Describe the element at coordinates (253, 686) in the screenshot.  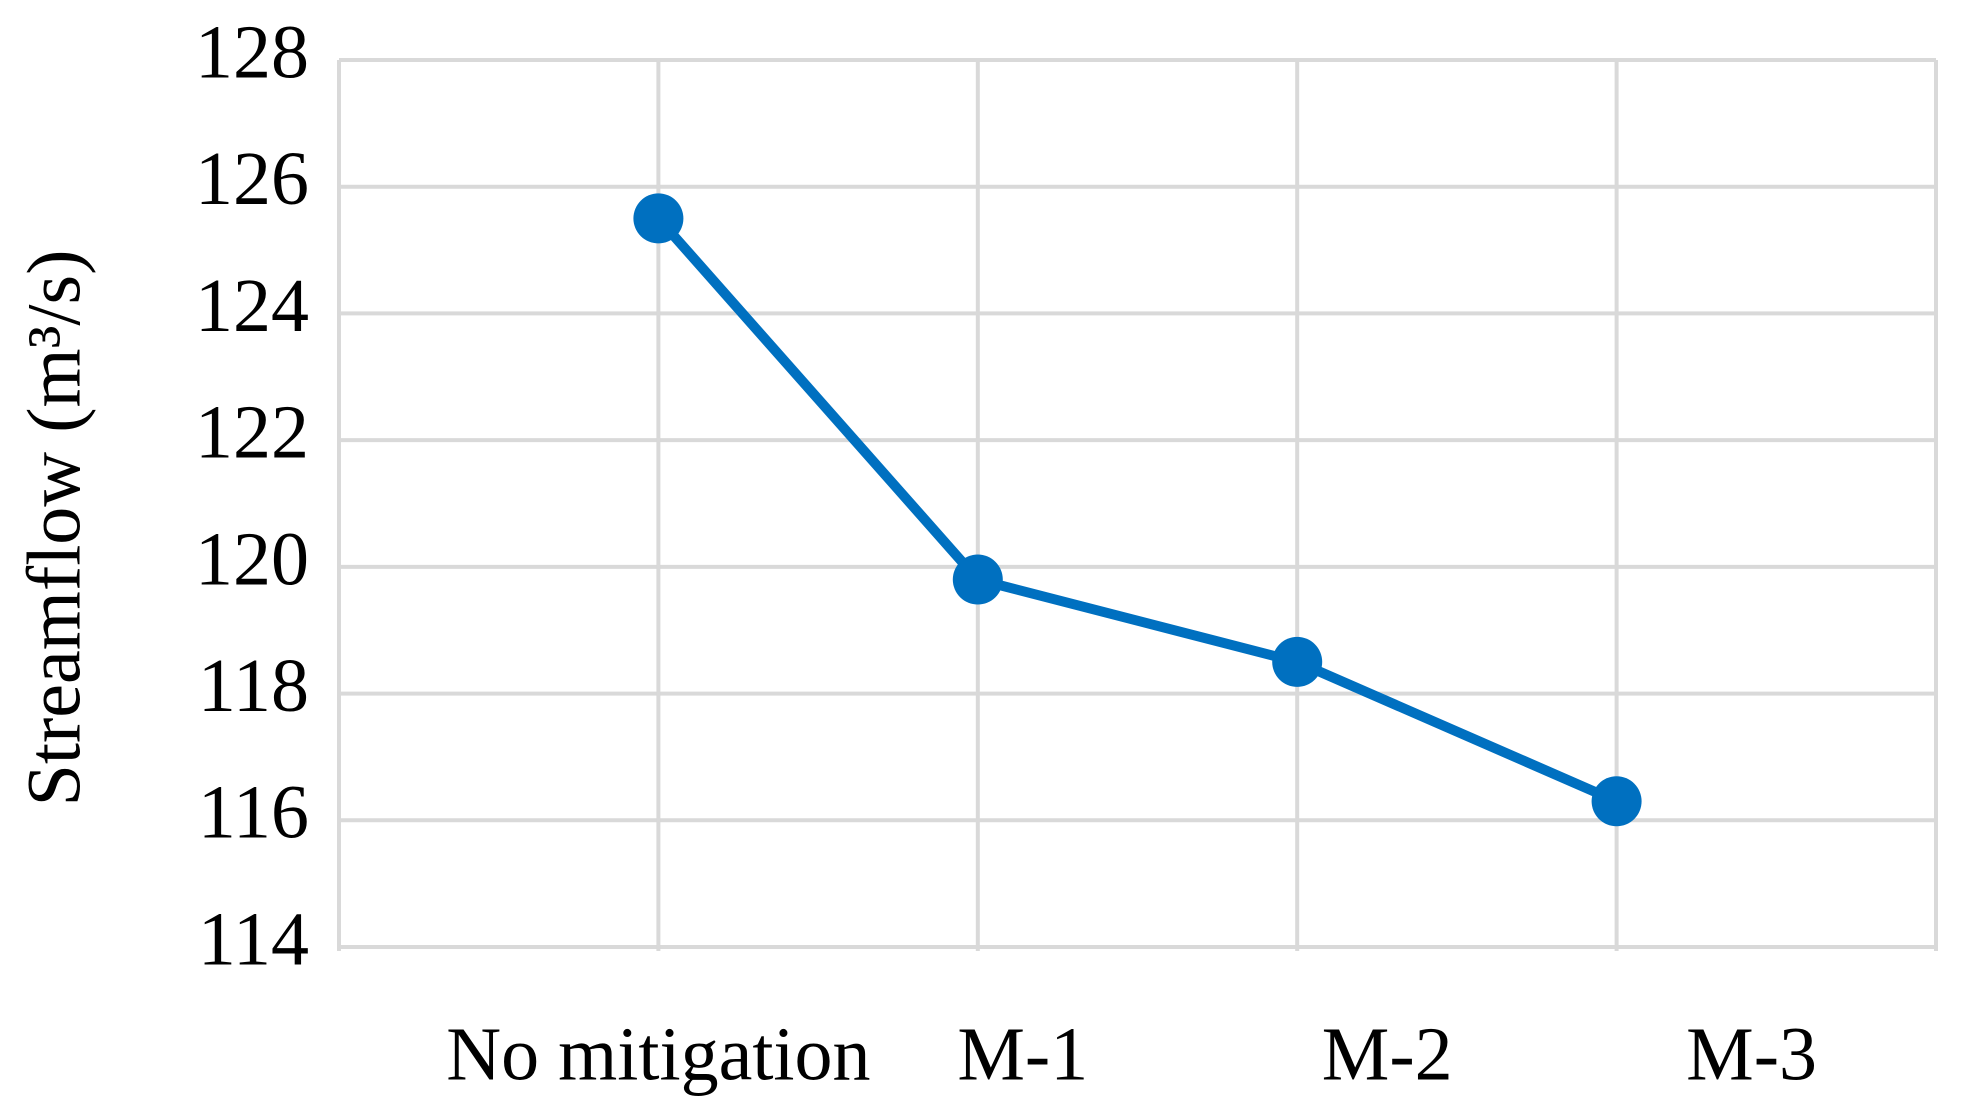
I see `y-tick-label: 118` at that location.